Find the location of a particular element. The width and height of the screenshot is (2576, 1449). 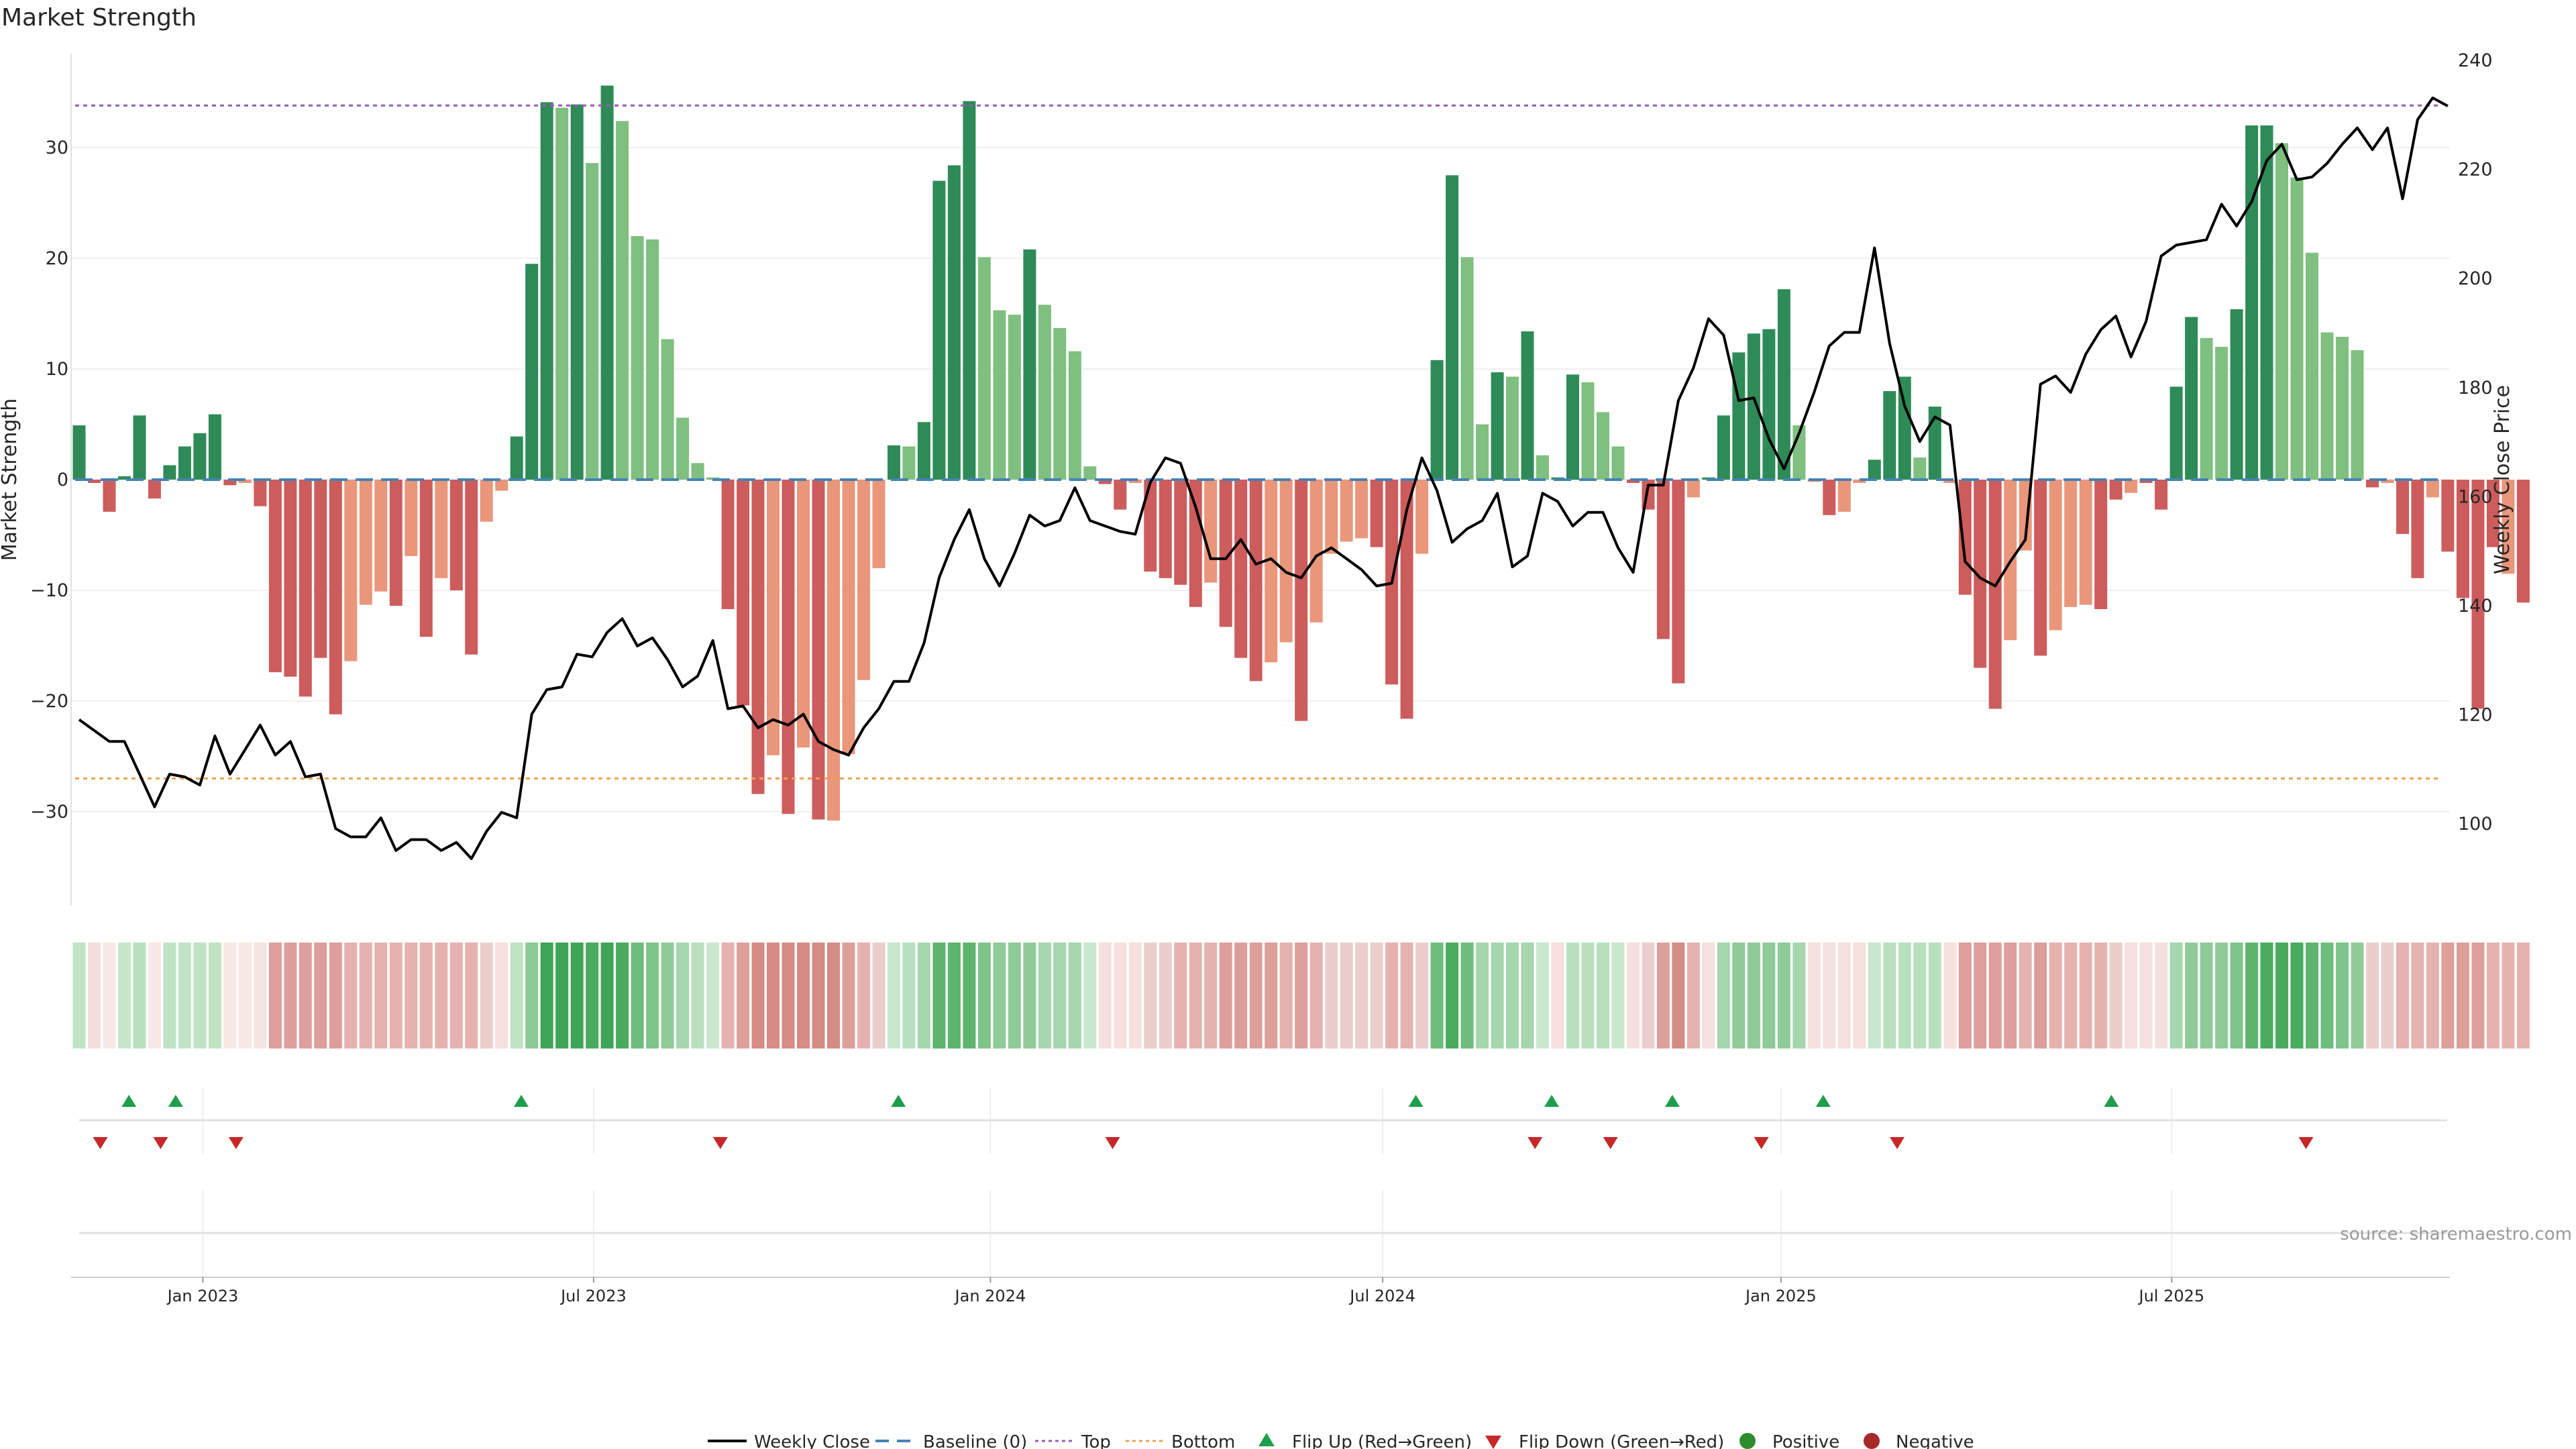

legend-top: Top is located at coordinates (1096, 1440).